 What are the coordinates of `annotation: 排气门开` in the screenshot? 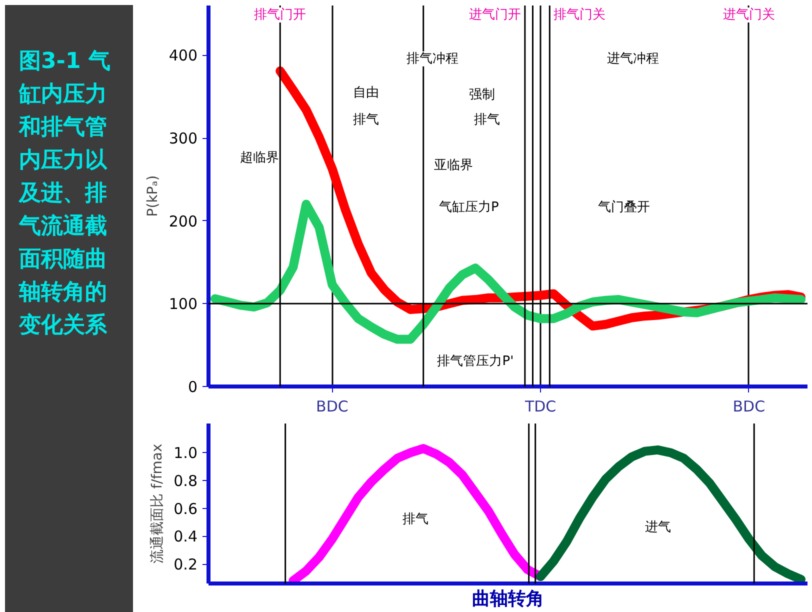 It's located at (280, 14).